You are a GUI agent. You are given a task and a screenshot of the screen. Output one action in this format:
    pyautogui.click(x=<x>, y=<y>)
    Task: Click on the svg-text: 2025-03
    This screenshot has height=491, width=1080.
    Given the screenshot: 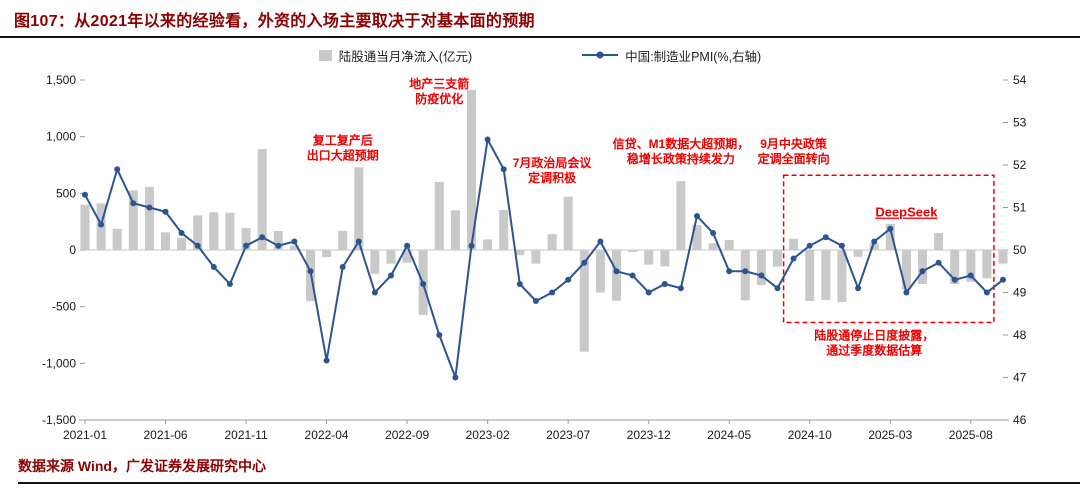 What is the action you would take?
    pyautogui.click(x=890, y=435)
    